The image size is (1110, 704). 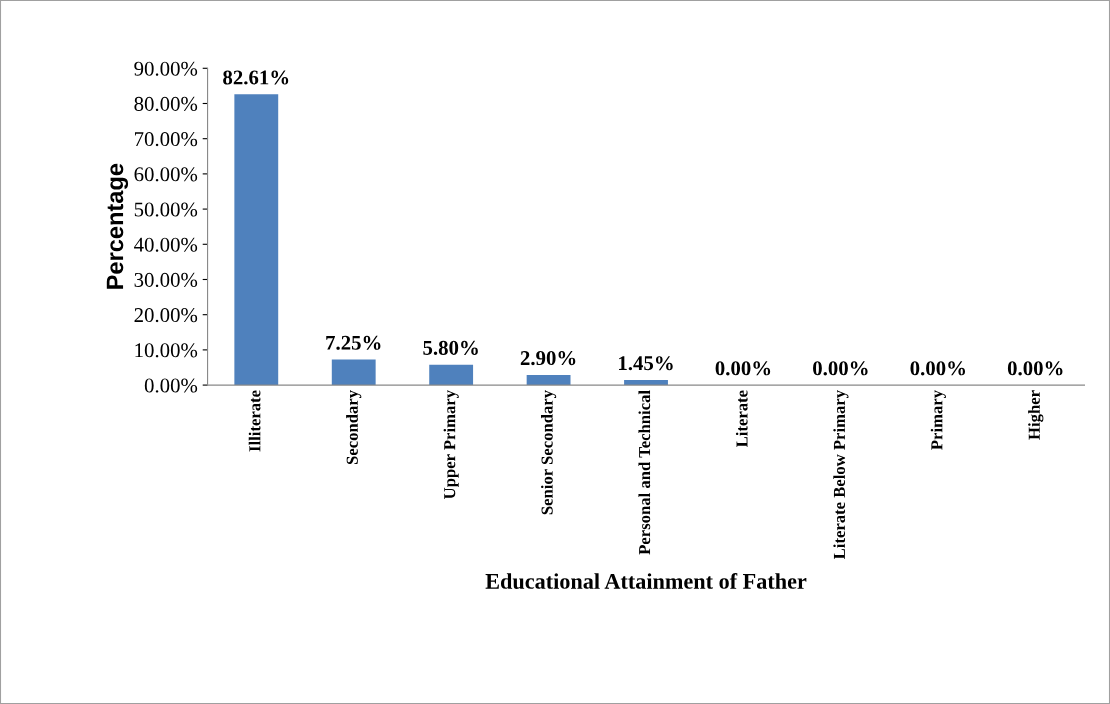 I want to click on x-axis-title: Educational Attainment of Father, so click(x=646, y=580).